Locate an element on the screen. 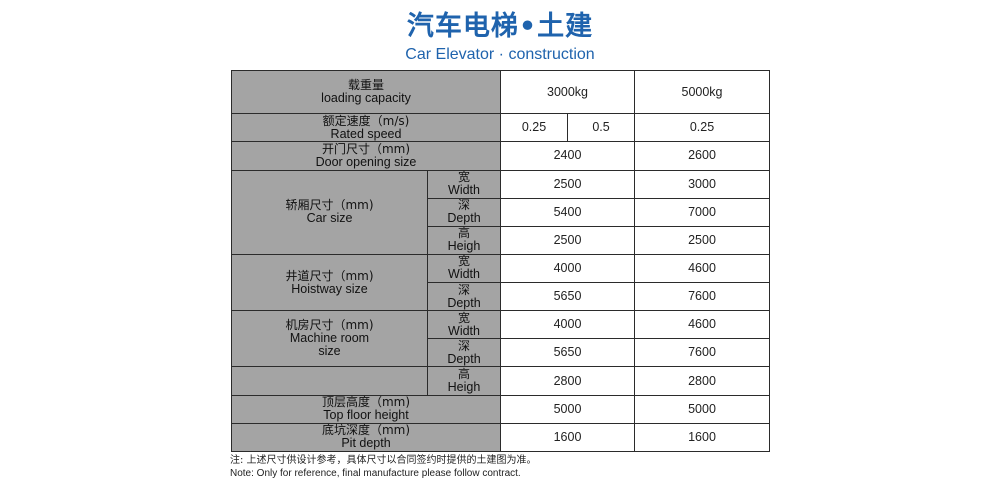 The width and height of the screenshot is (1000, 500). hoistway-depth-5000-cell: 7600 is located at coordinates (702, 297).